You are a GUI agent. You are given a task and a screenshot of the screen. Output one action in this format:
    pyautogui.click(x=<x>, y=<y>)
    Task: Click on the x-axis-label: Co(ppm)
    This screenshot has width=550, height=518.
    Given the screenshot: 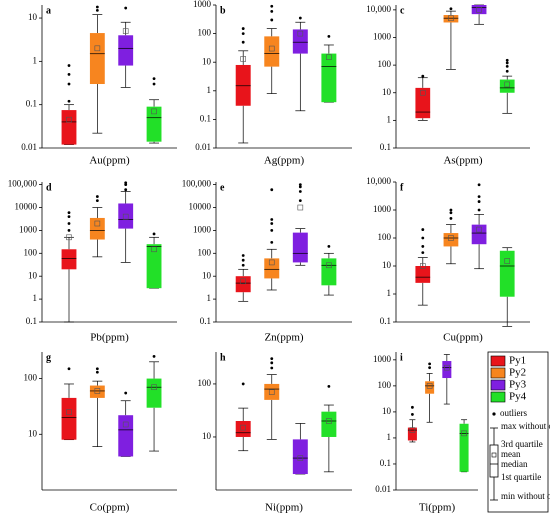 What is the action you would take?
    pyautogui.click(x=110, y=508)
    